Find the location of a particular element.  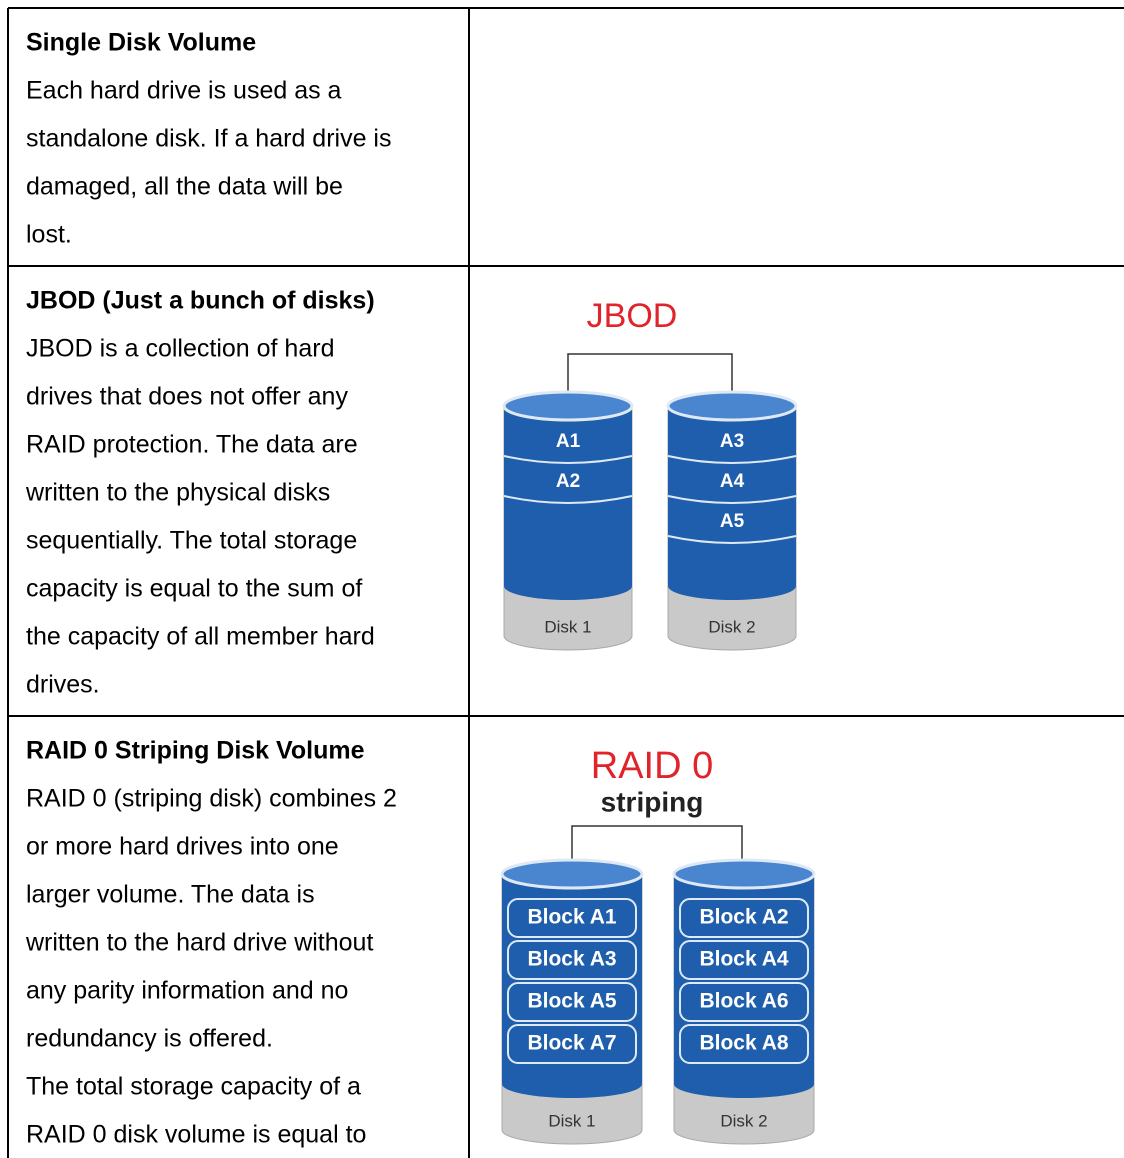

block-label: Block A1 is located at coordinates (571, 917).